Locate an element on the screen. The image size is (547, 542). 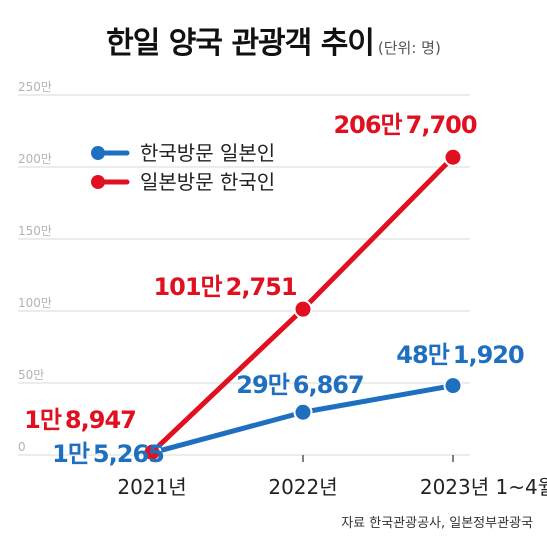
data-label: 29만 6,867 is located at coordinates (299, 385).